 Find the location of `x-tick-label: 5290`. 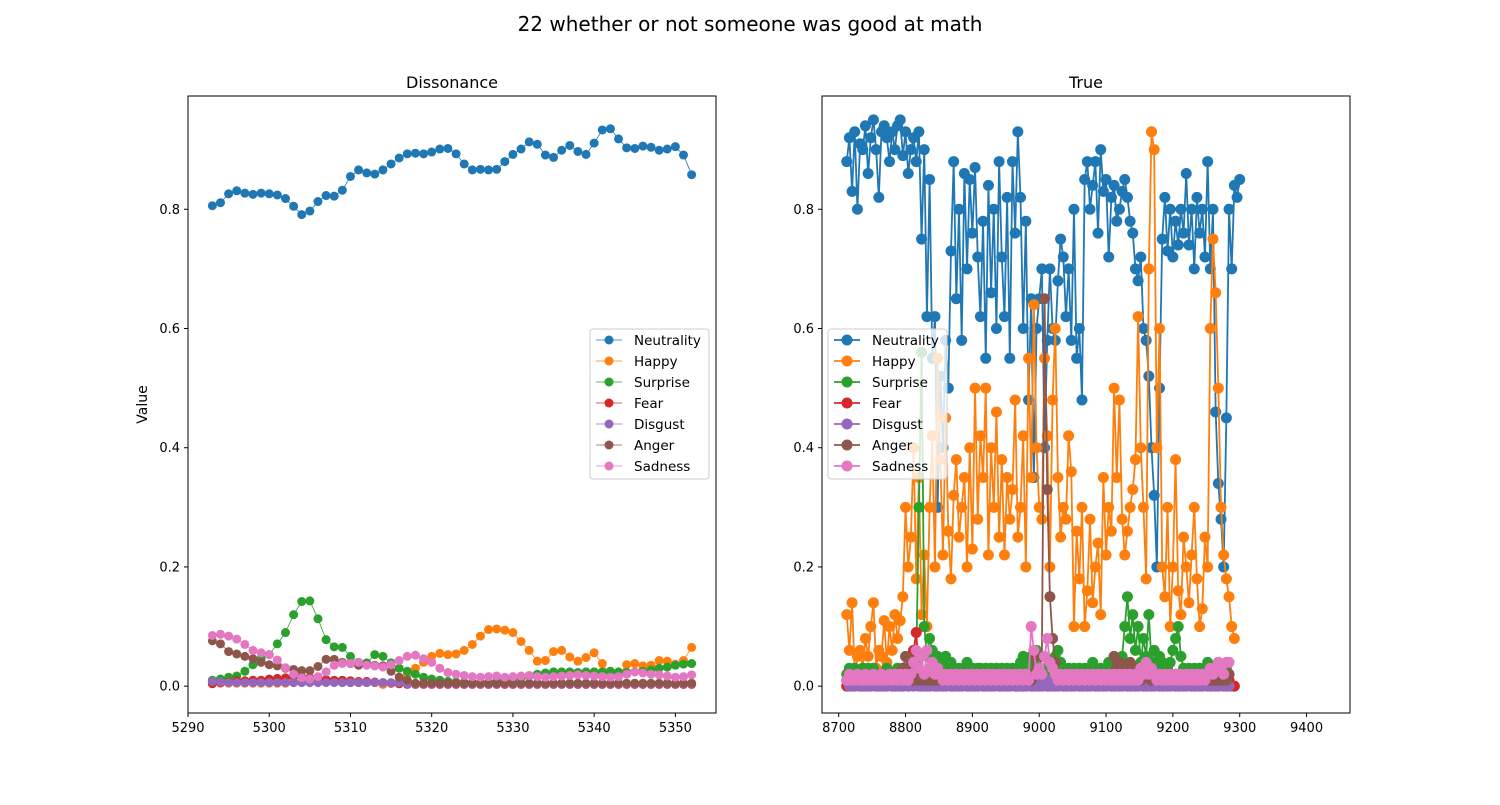

x-tick-label: 5290 is located at coordinates (187, 728).